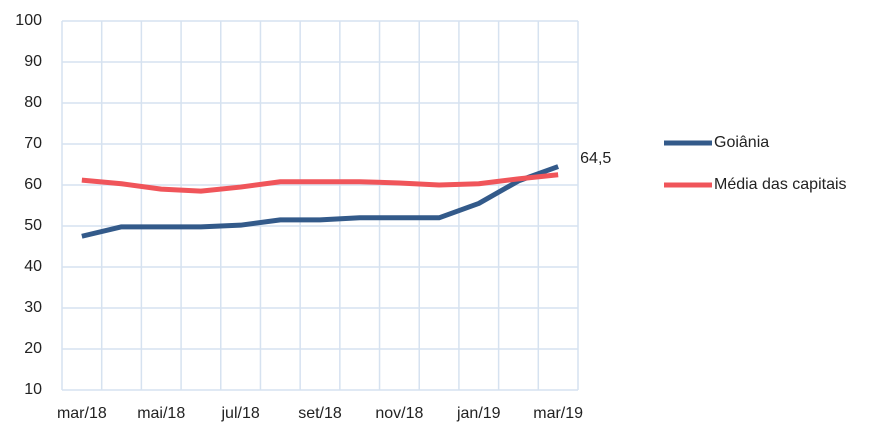 The height and width of the screenshot is (425, 882). What do you see at coordinates (33, 266) in the screenshot?
I see `y-tick-label: 40` at bounding box center [33, 266].